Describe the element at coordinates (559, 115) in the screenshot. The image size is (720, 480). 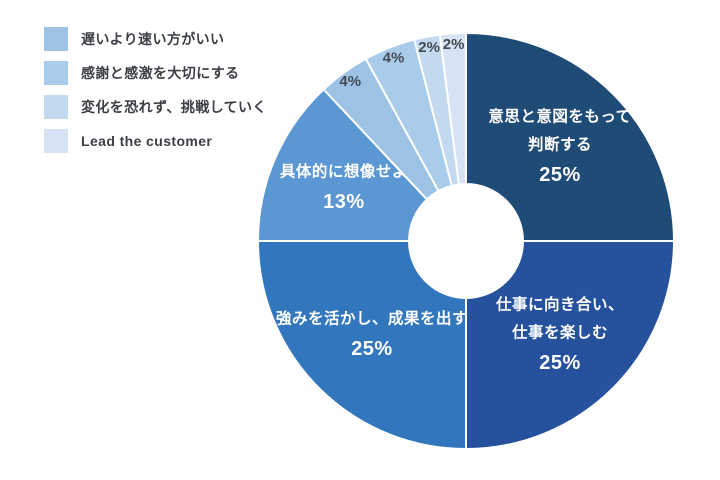
I see `slice-label-0: 意思と意図をもって` at that location.